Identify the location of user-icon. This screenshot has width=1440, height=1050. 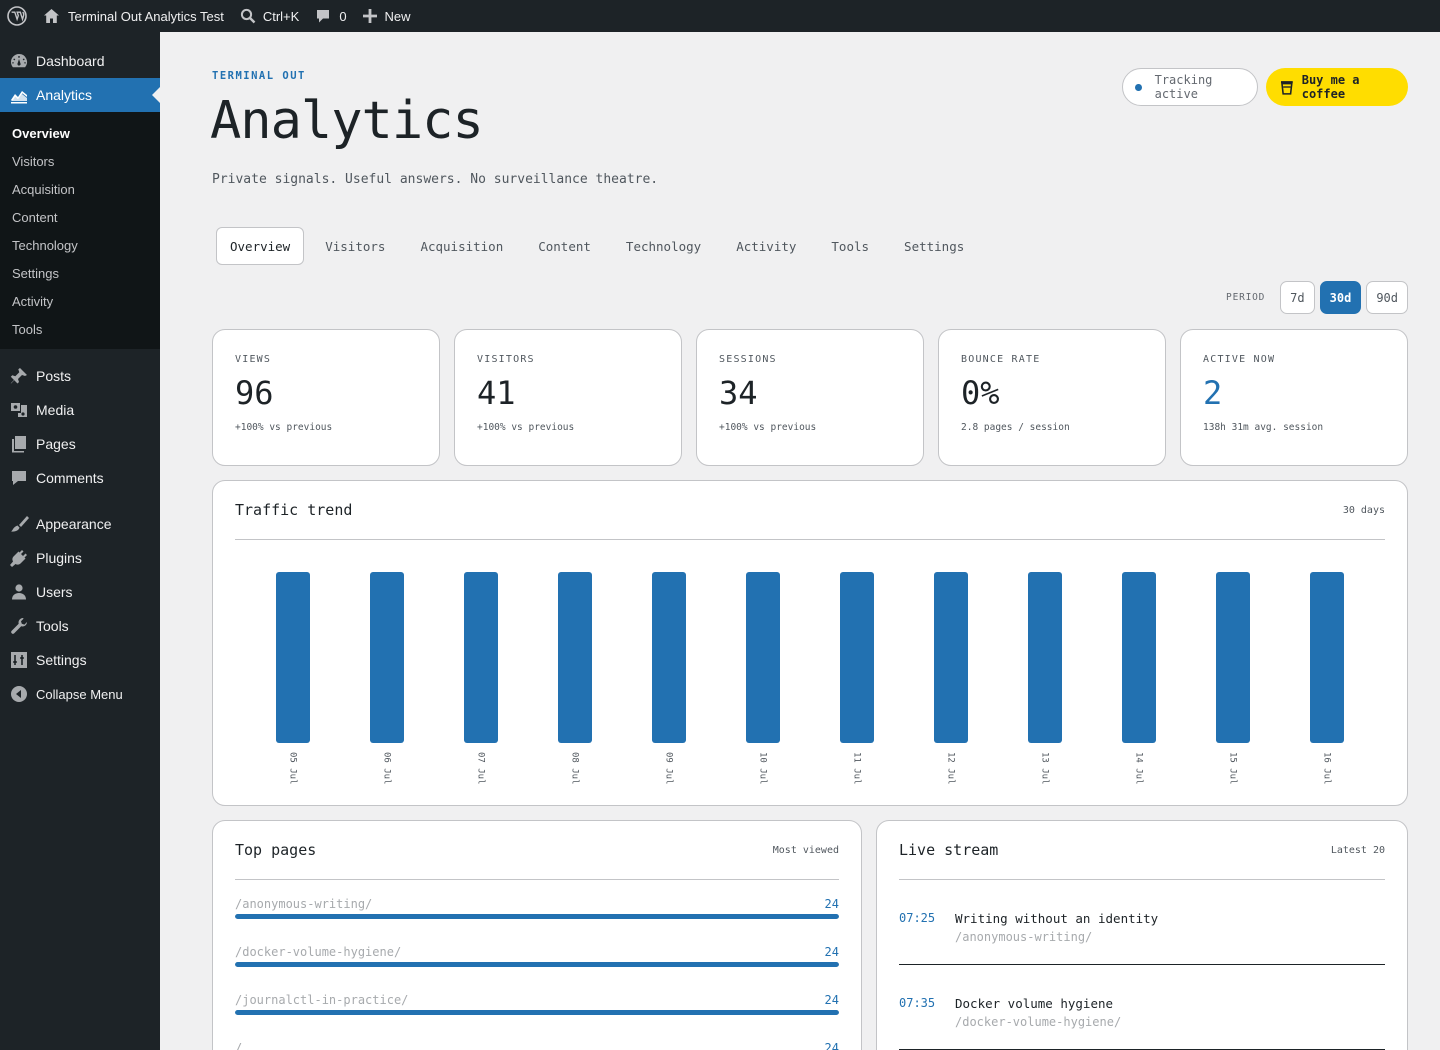
(19, 592).